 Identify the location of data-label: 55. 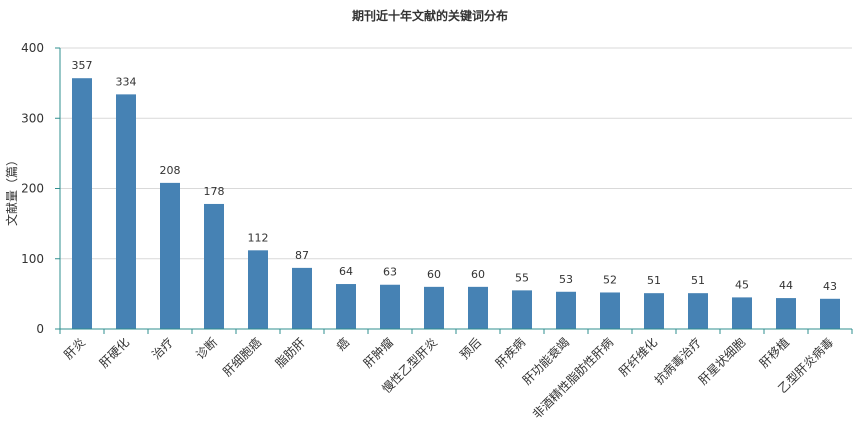
(522, 277).